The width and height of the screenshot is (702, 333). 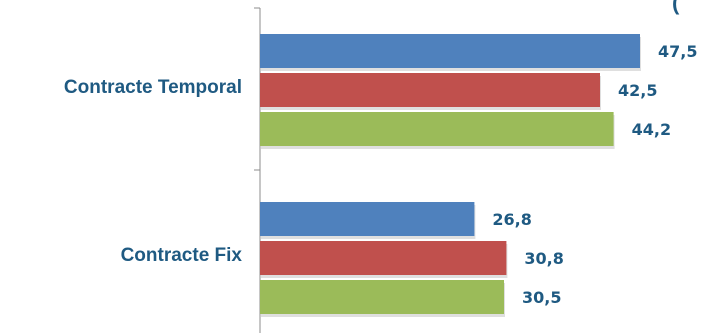 I want to click on title-fragment: (, so click(x=676, y=7).